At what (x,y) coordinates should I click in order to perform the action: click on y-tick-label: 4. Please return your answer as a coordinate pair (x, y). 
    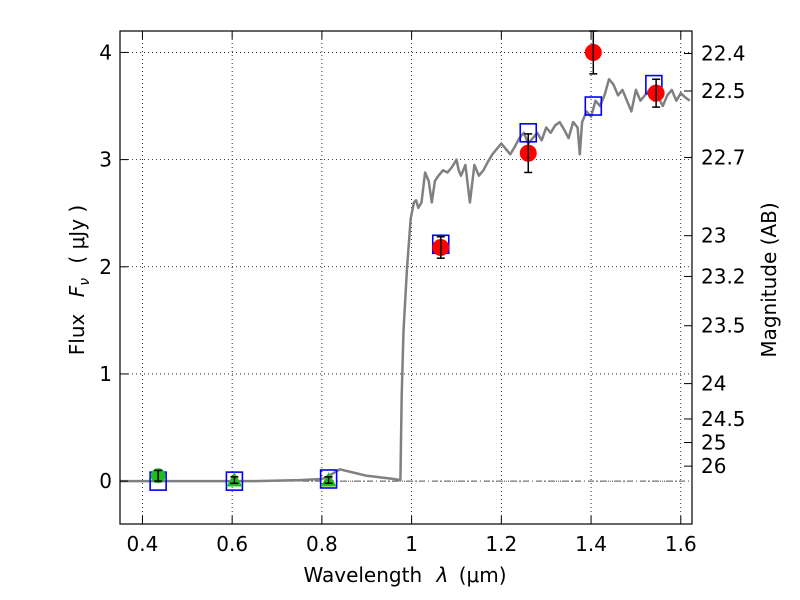
    Looking at the image, I should click on (105, 52).